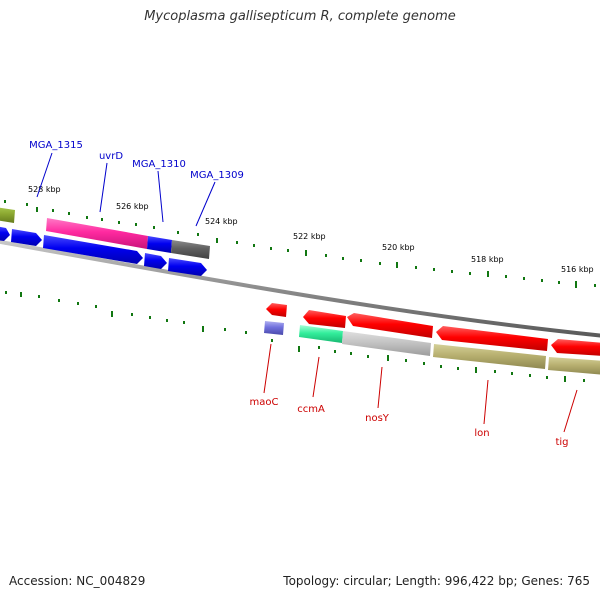 This screenshot has width=600, height=600. I want to click on gene-label: nosY, so click(377, 418).